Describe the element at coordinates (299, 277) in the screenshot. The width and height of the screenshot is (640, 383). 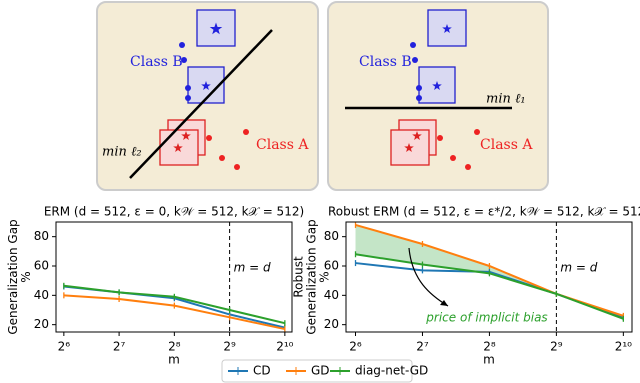
I see `y-axis-label: Robust` at that location.